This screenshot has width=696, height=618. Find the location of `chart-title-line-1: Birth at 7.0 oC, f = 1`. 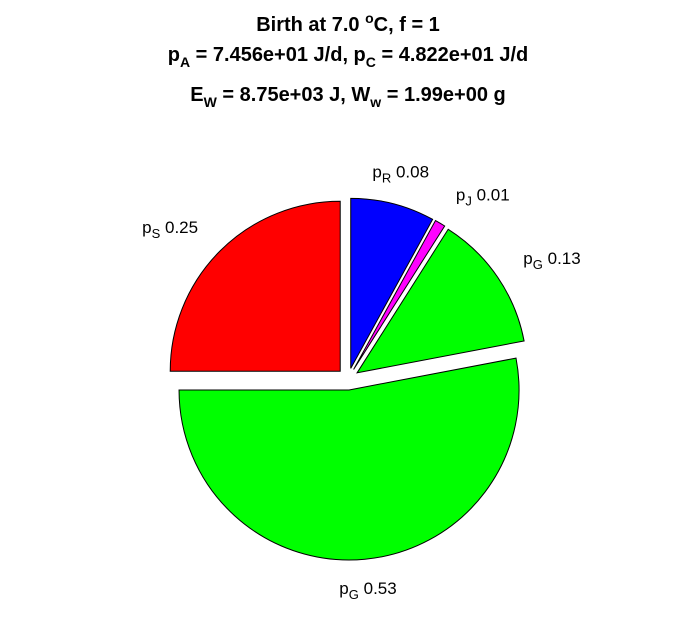

chart-title-line-1: Birth at 7.0 oC, f = 1 is located at coordinates (348, 23).